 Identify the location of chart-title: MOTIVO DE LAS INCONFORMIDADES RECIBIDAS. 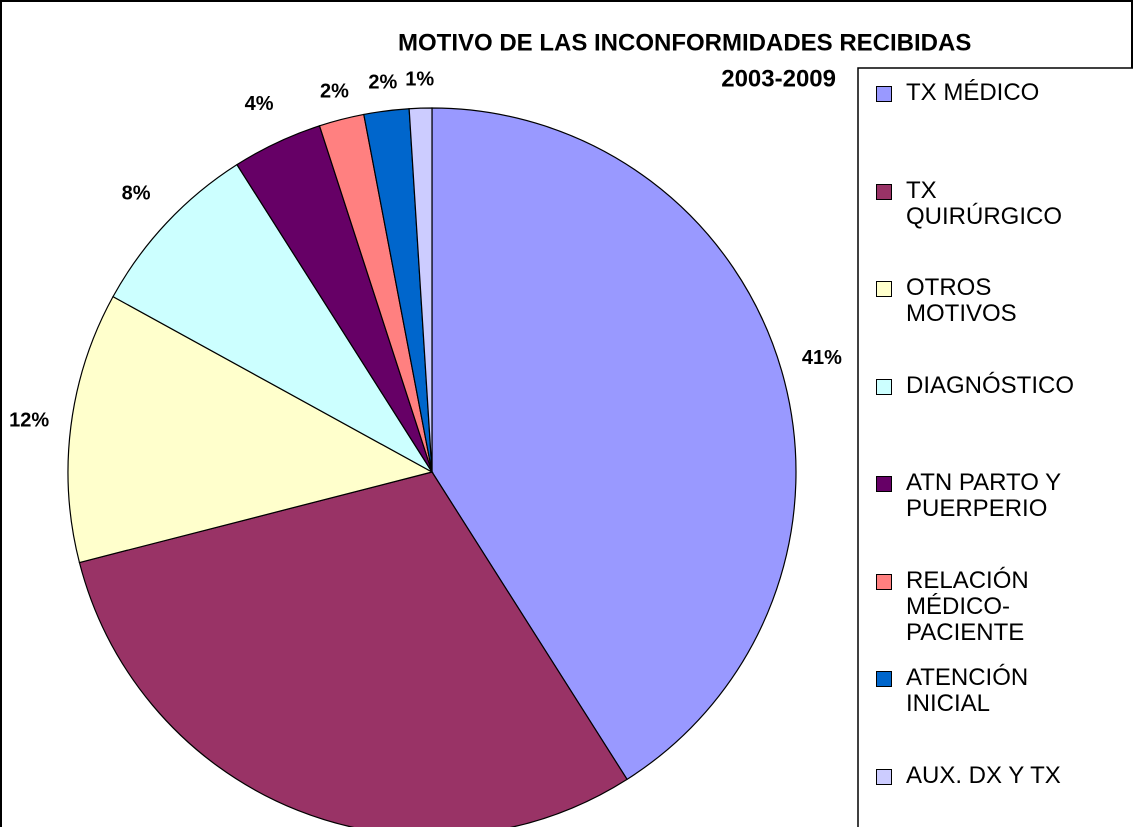
(684, 42).